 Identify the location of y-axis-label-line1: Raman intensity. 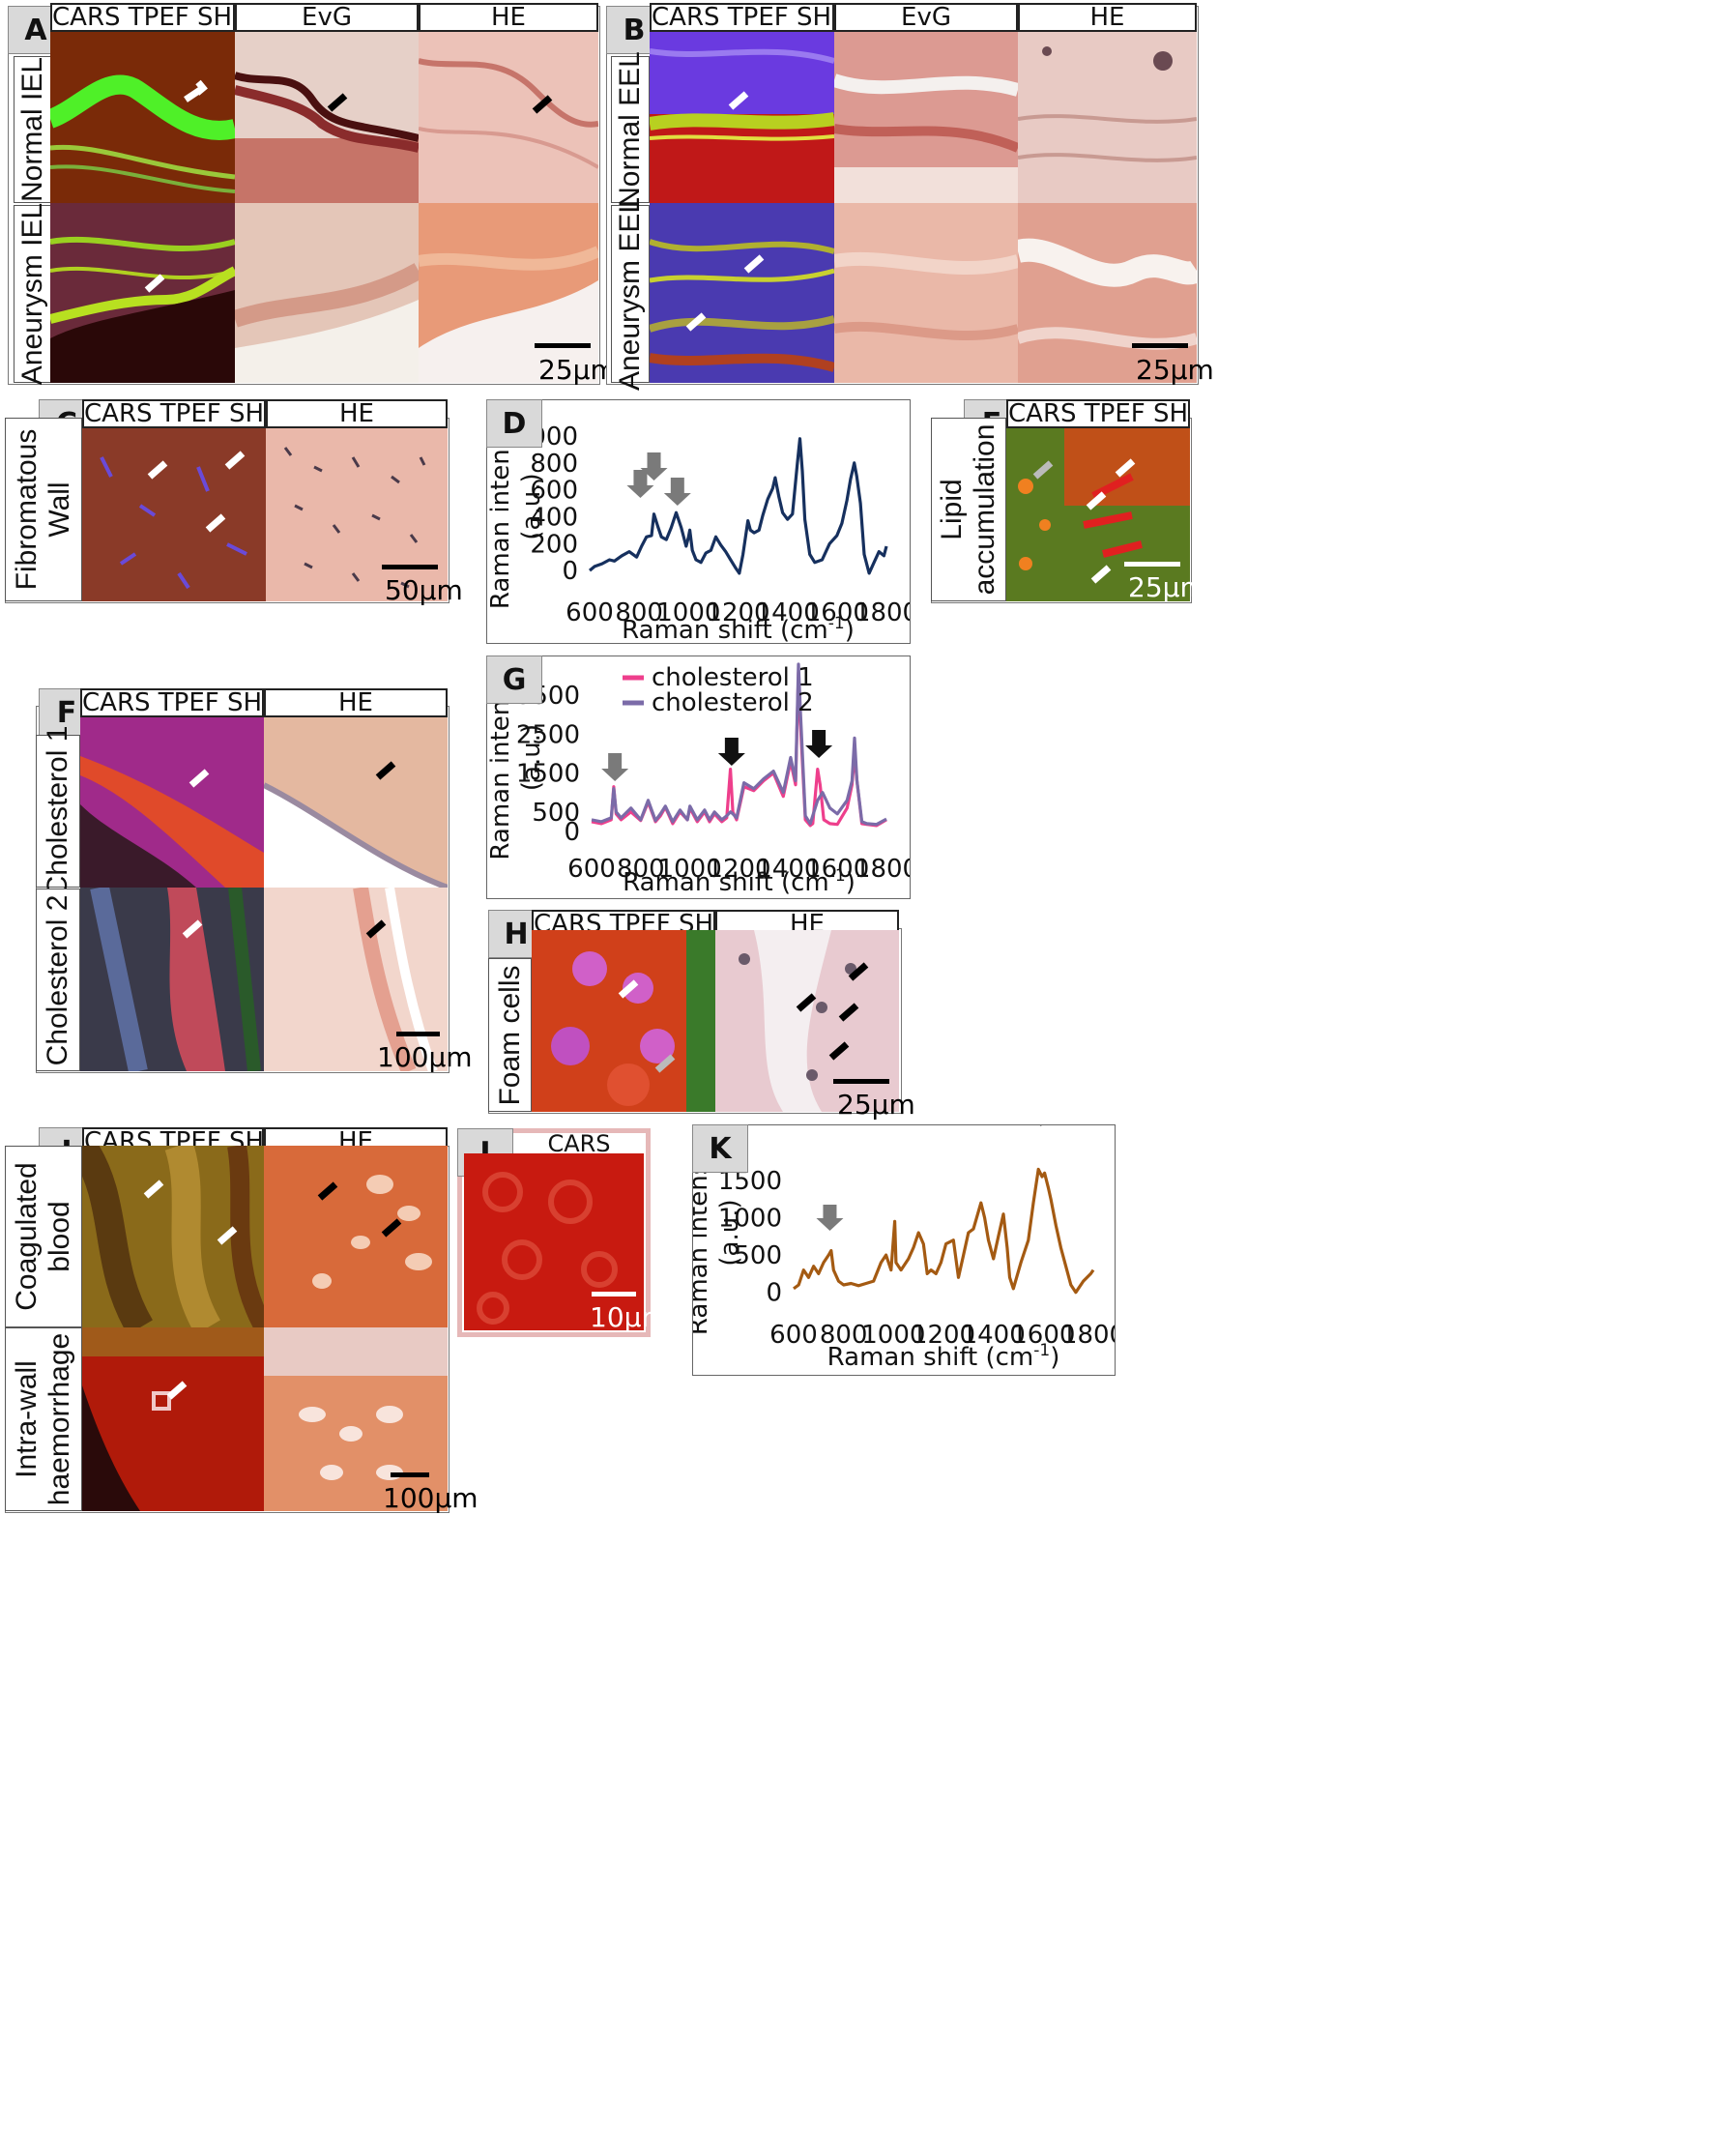
(703, 1232).